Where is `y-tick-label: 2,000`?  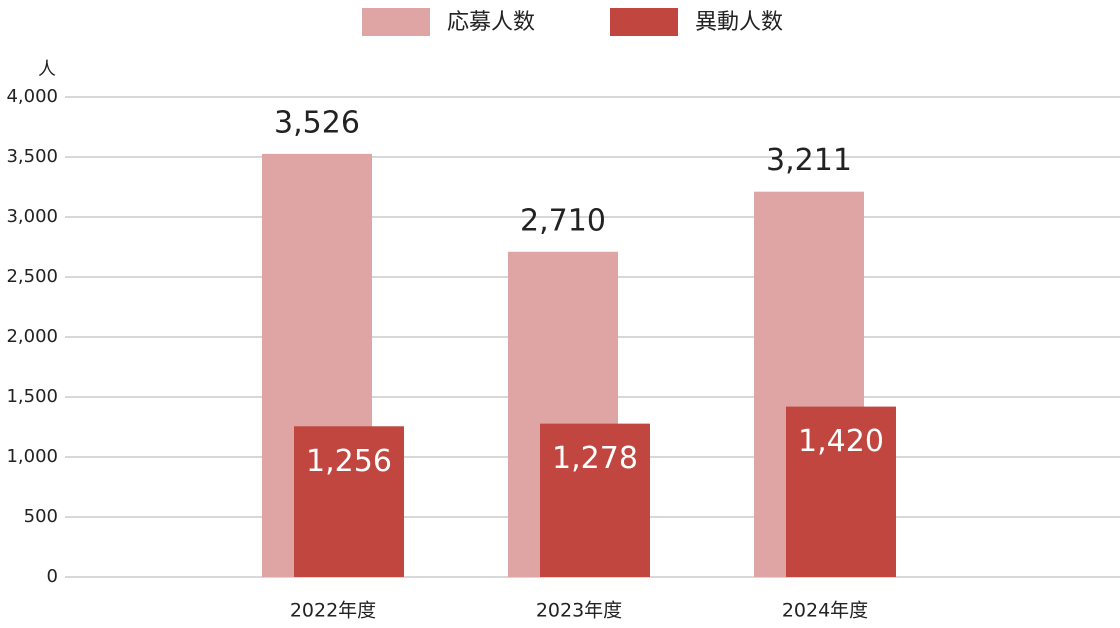
y-tick-label: 2,000 is located at coordinates (32, 336).